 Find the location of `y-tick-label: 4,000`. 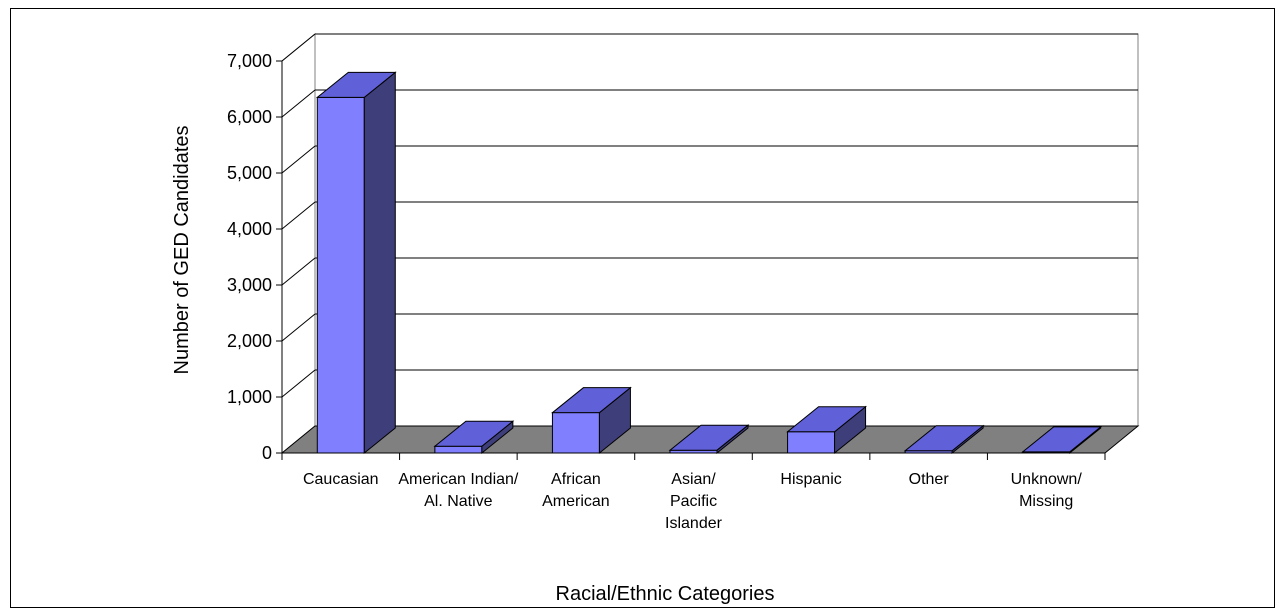

y-tick-label: 4,000 is located at coordinates (249, 229).